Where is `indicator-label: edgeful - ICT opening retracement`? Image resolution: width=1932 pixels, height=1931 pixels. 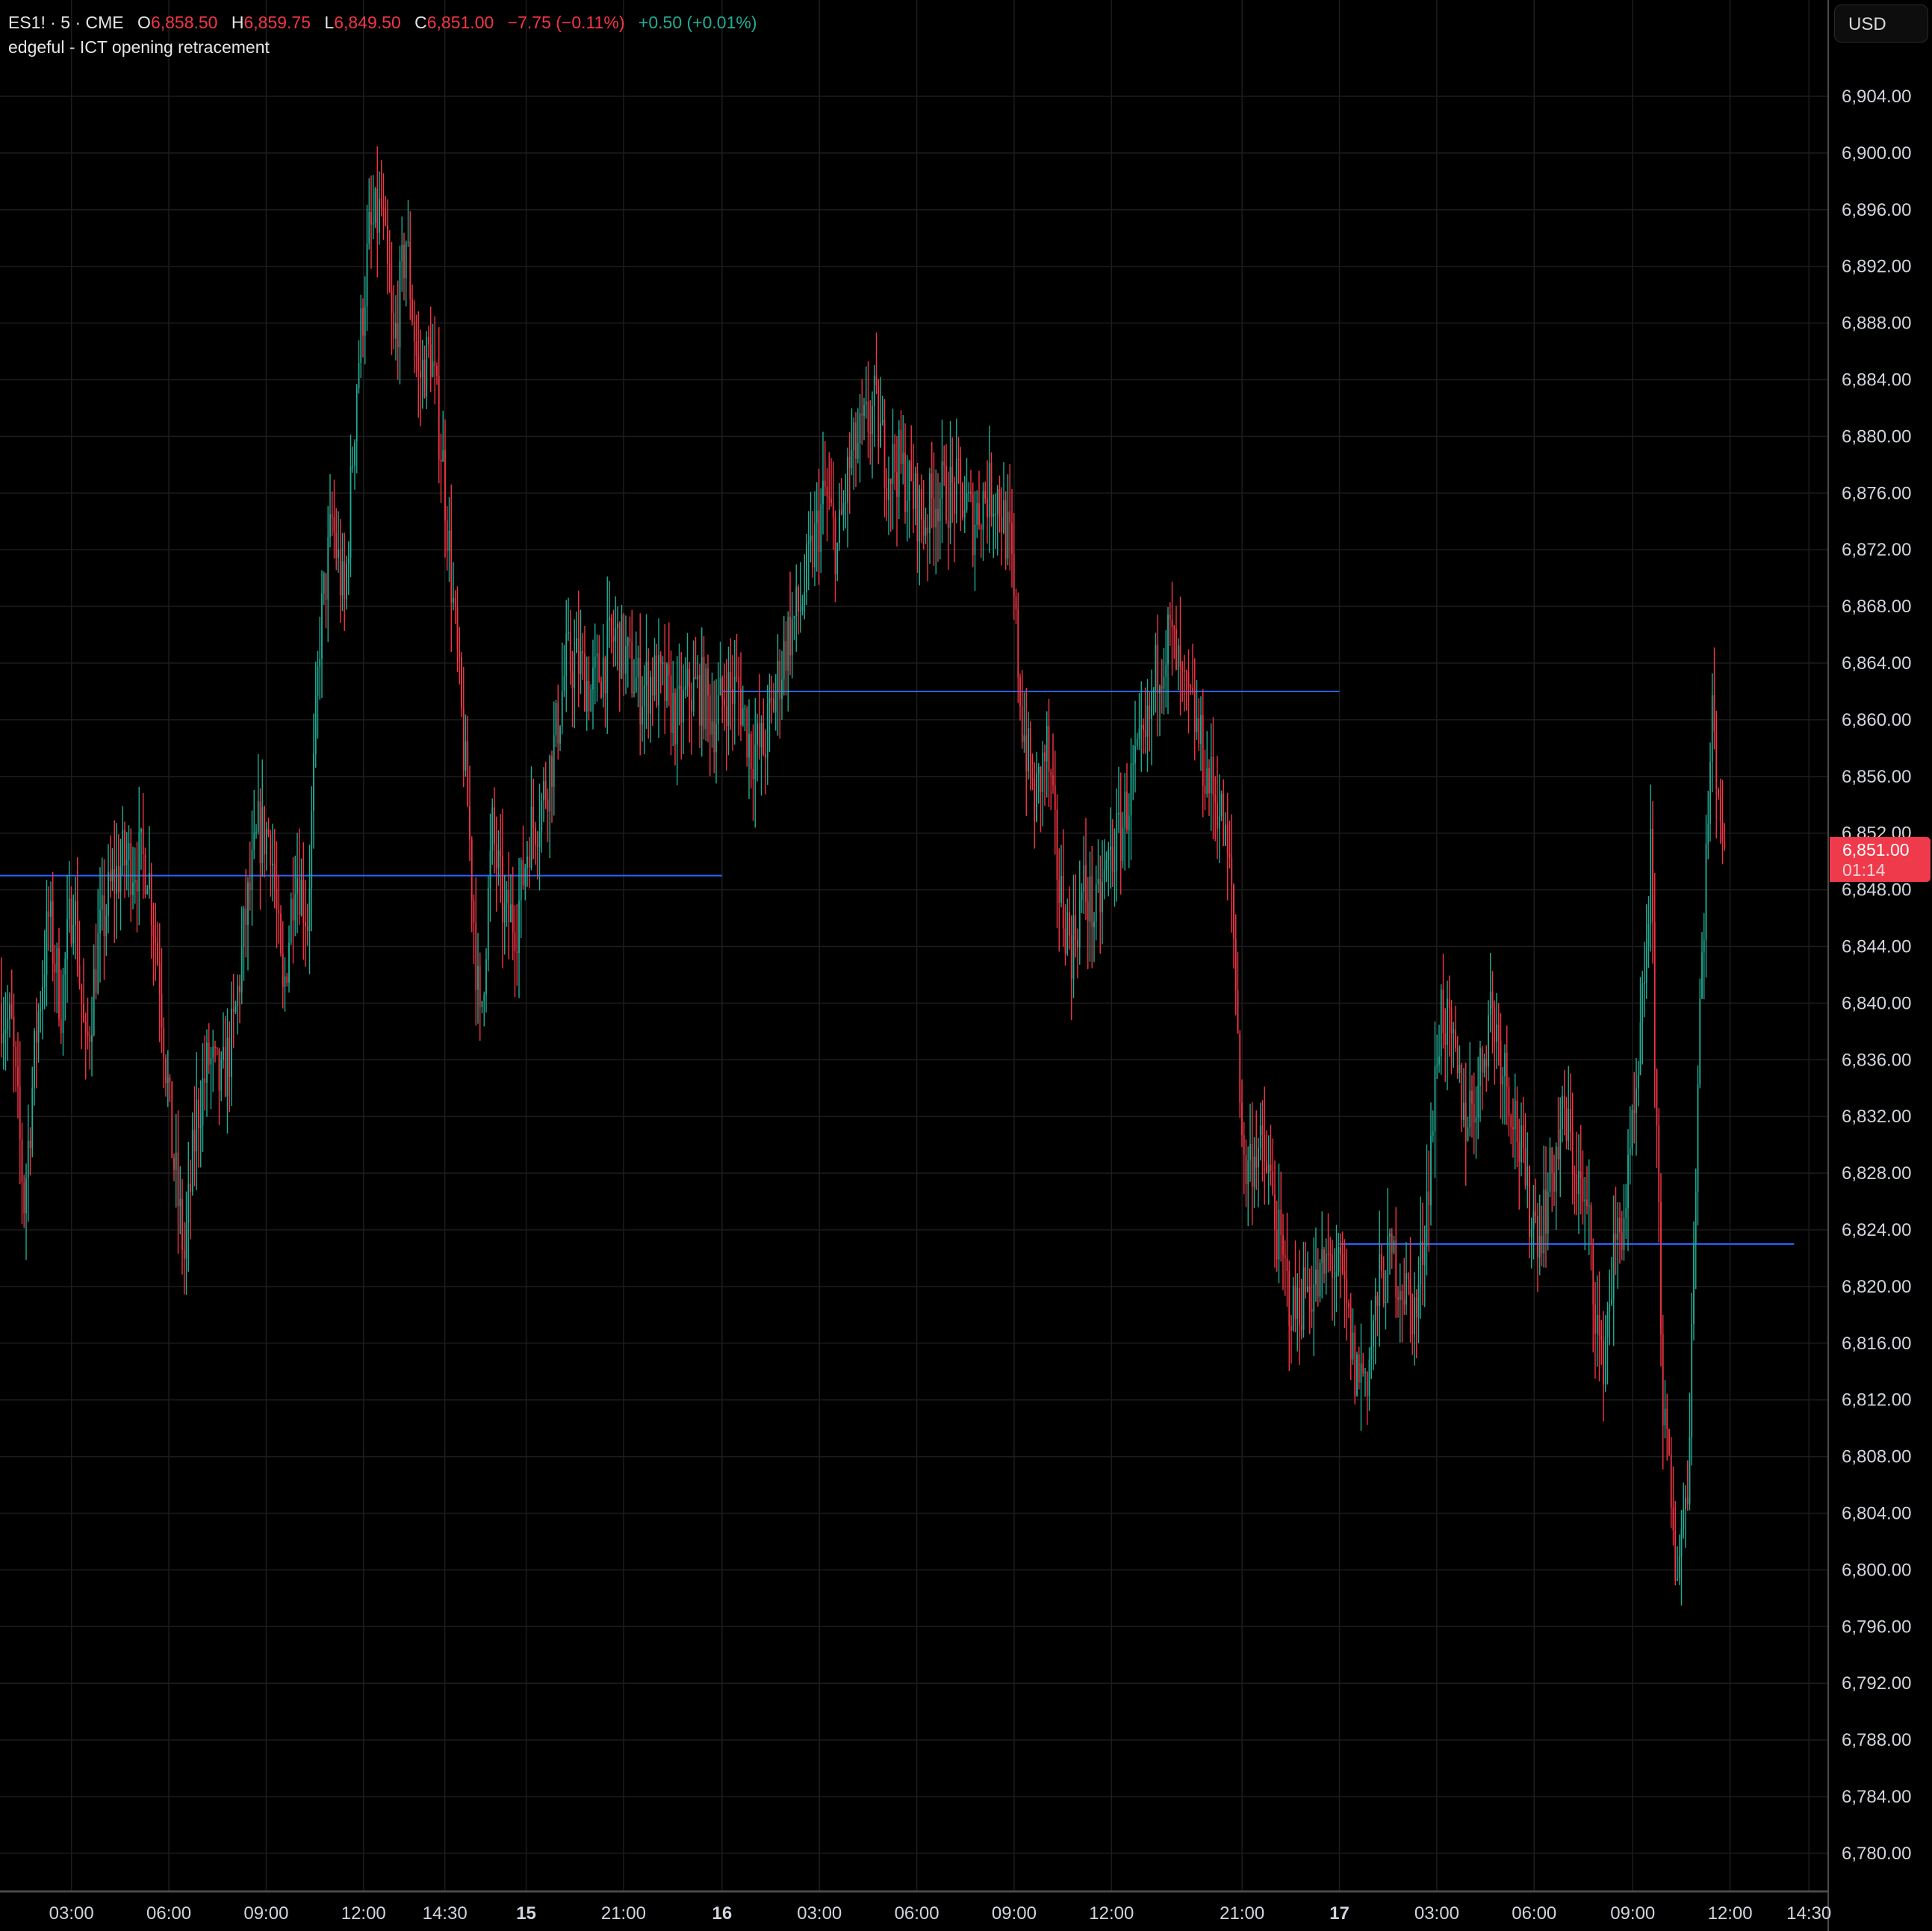
indicator-label: edgeful - ICT opening retracement is located at coordinates (139, 47).